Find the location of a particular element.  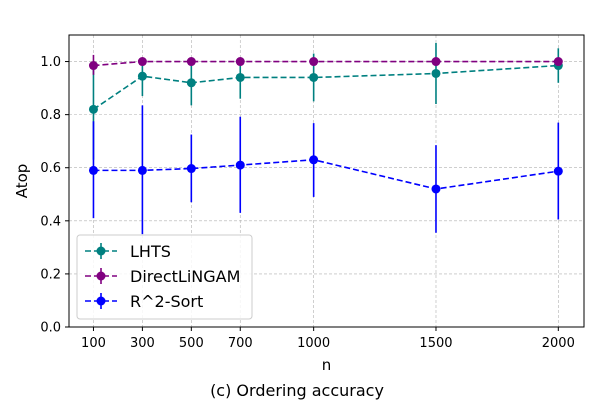

y-tick-label: 0.2 is located at coordinates (50, 274).